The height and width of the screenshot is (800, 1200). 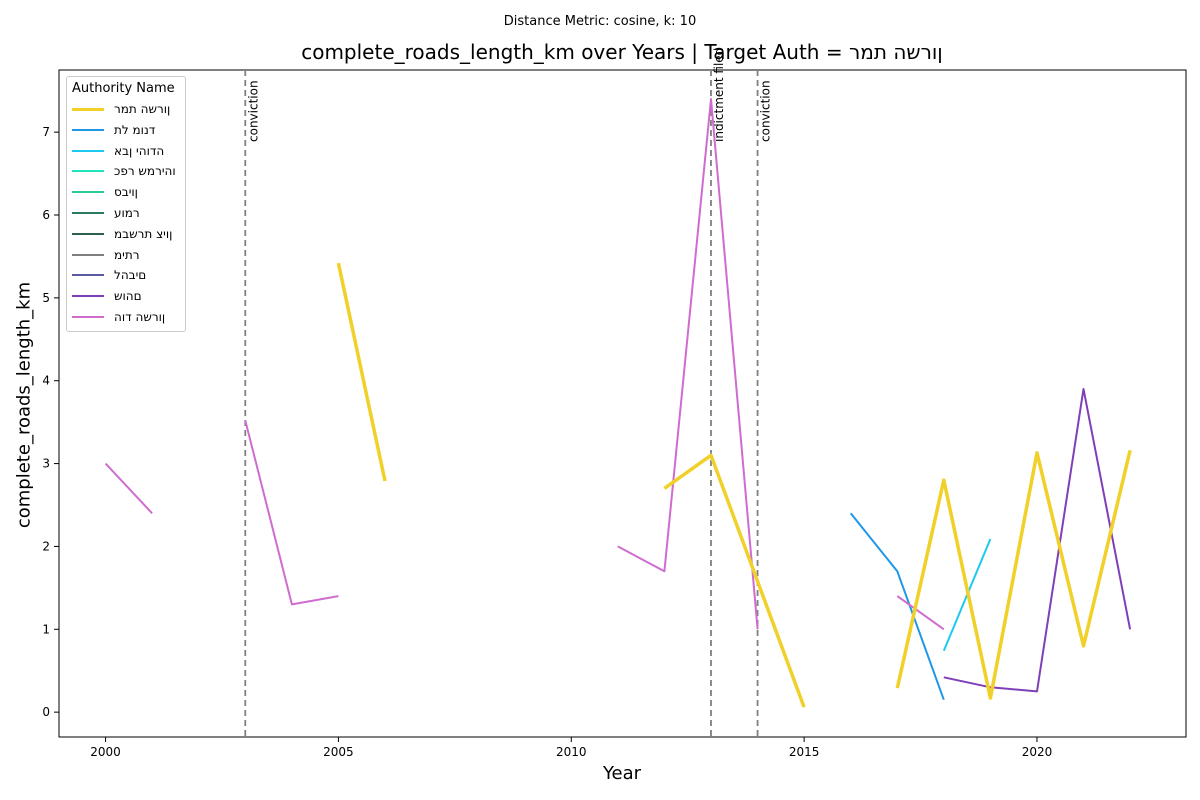 I want to click on legend-item: והירמש רפכ, so click(x=128, y=171).